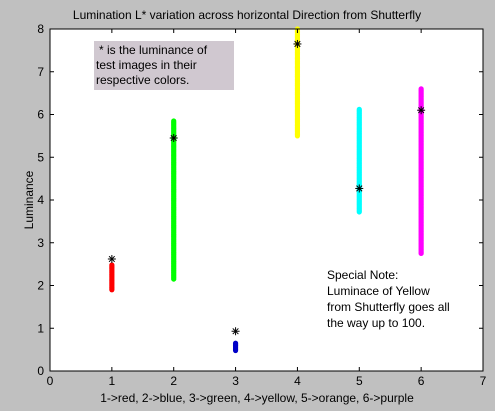 This screenshot has width=495, height=411. I want to click on special-note-line-3: from Shutterfly goes all, so click(388, 307).